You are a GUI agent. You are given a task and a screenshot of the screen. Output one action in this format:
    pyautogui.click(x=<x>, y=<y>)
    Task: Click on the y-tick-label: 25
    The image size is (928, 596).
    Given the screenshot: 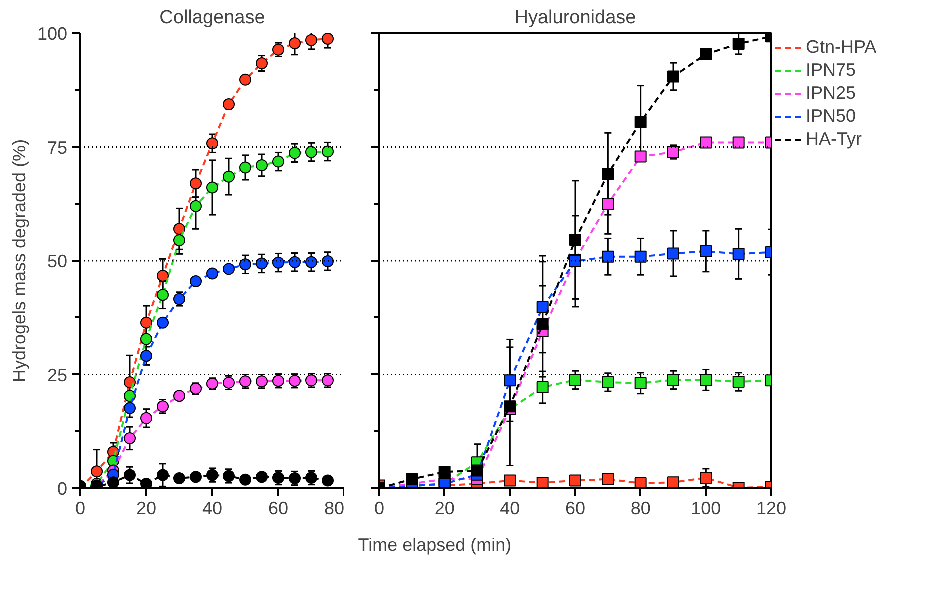 What is the action you would take?
    pyautogui.click(x=57, y=375)
    